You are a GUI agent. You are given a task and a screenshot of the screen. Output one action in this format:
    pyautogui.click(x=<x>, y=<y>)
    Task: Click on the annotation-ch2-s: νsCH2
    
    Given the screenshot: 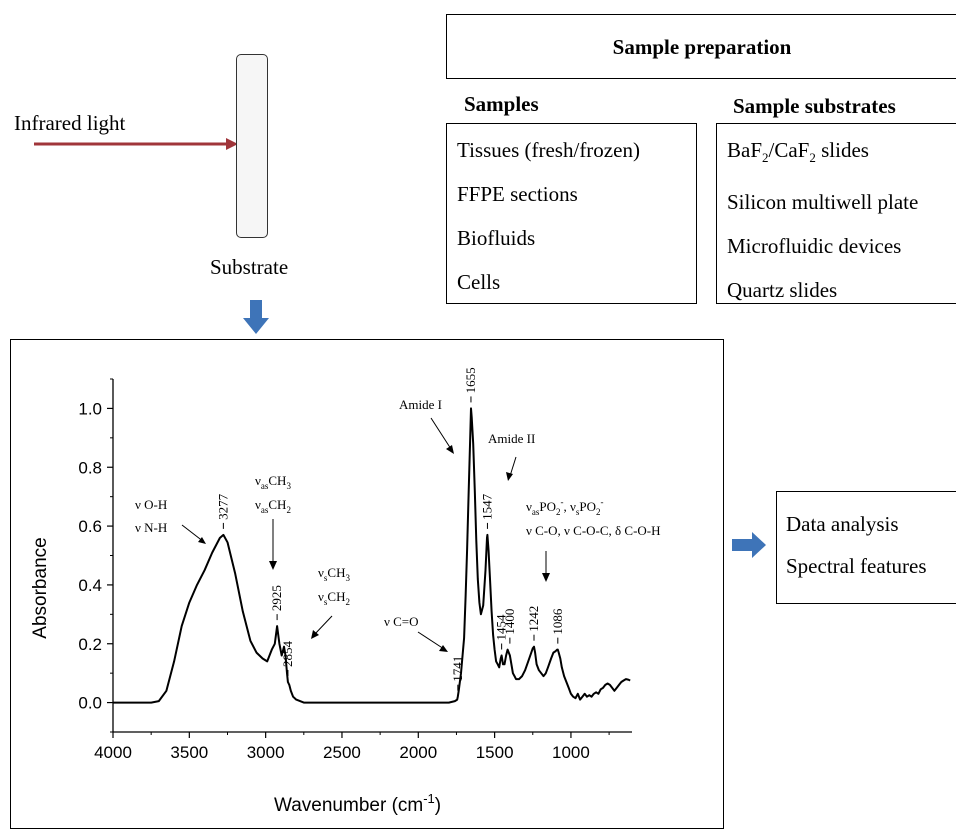 What is the action you would take?
    pyautogui.click(x=334, y=598)
    